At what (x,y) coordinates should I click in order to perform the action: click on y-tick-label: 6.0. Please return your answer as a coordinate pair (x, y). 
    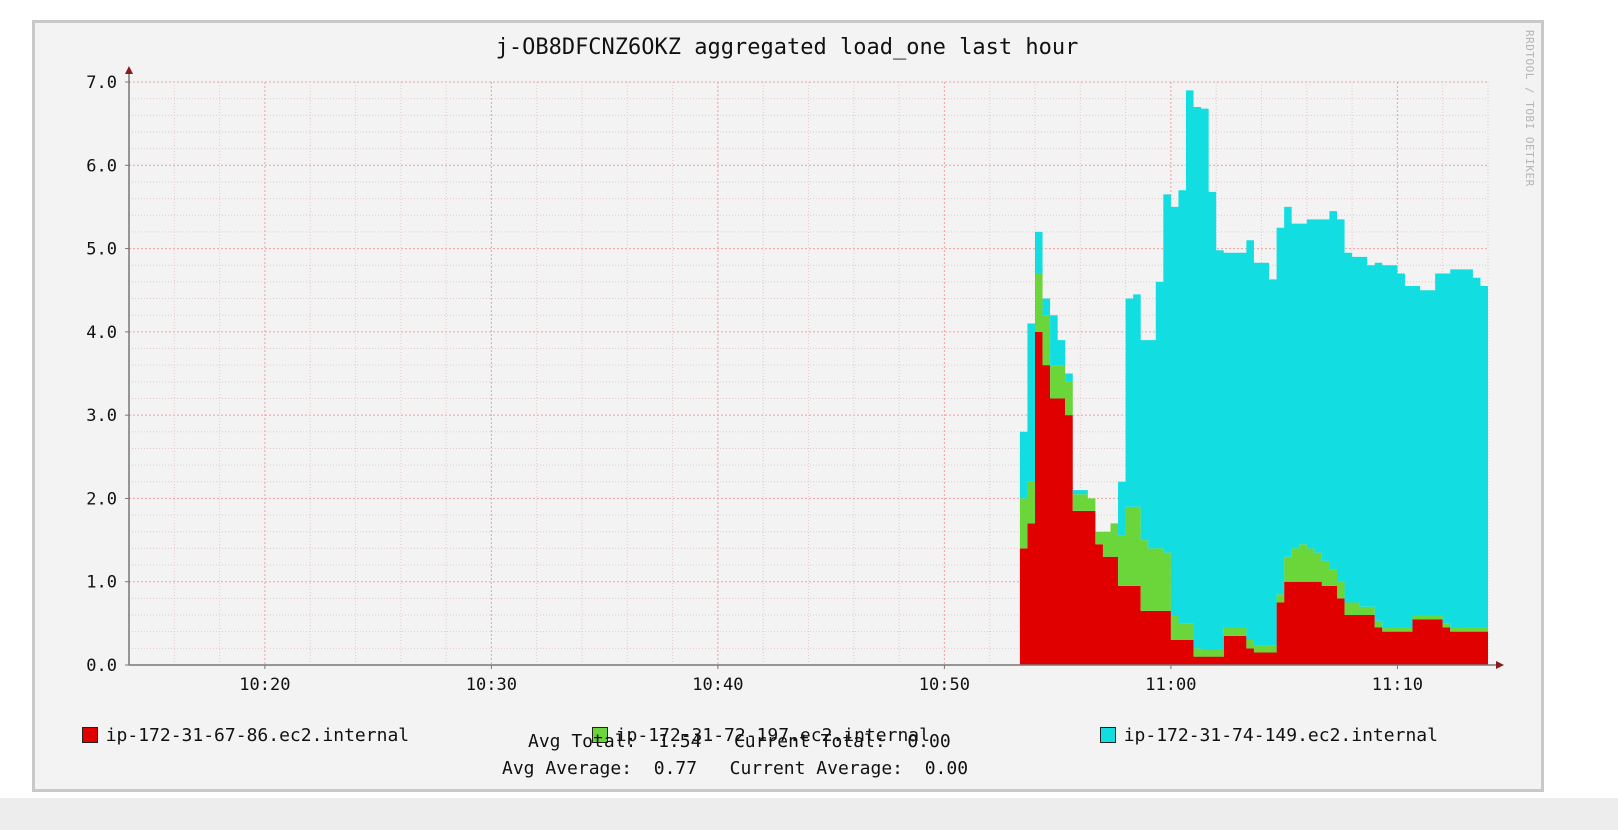
    Looking at the image, I should click on (101, 166).